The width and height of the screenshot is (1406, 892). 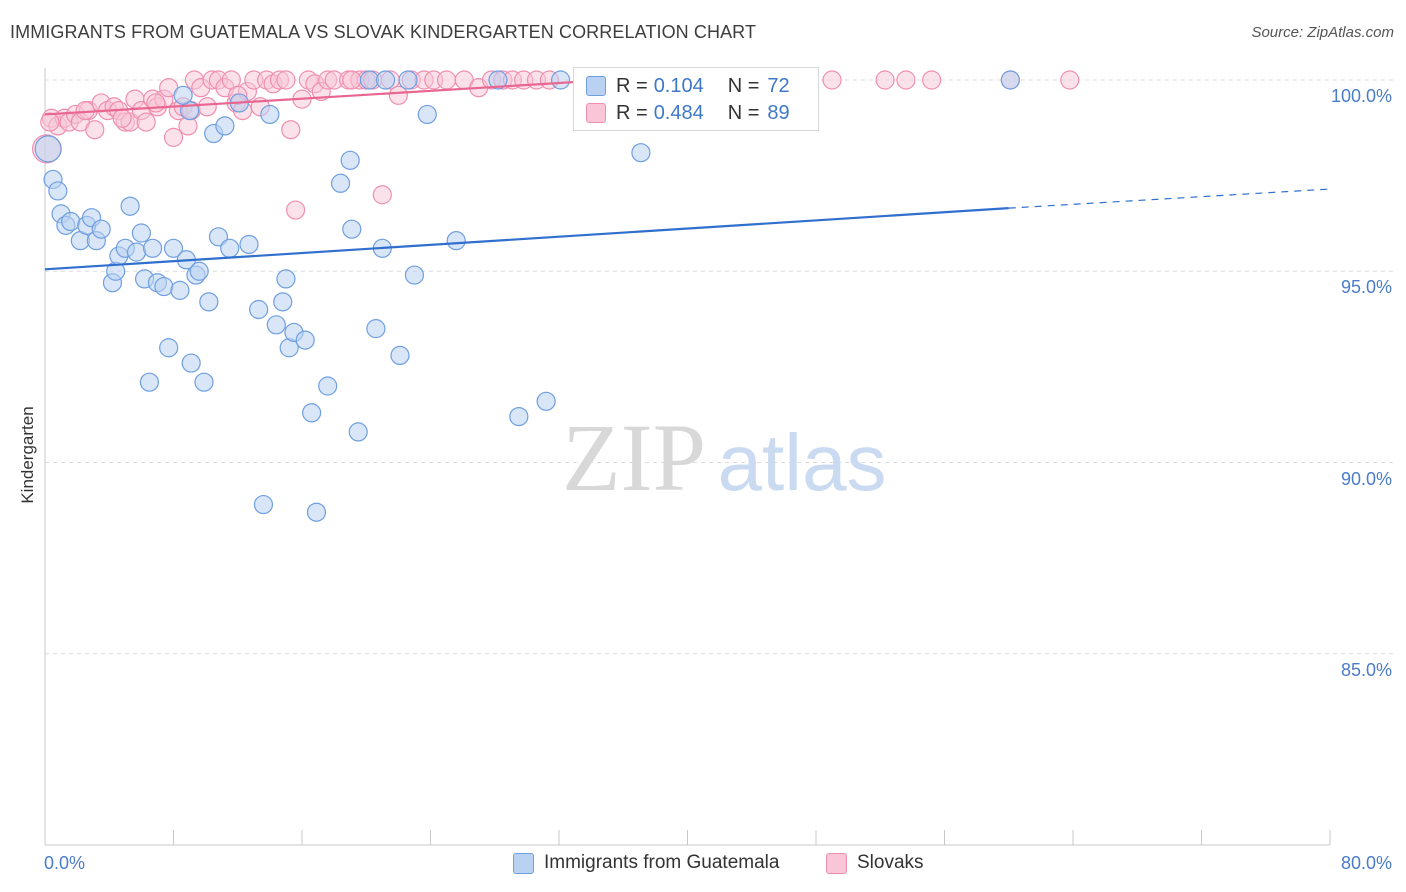 What do you see at coordinates (678, 85) in the screenshot?
I see `r-value-guatemala: 0.104` at bounding box center [678, 85].